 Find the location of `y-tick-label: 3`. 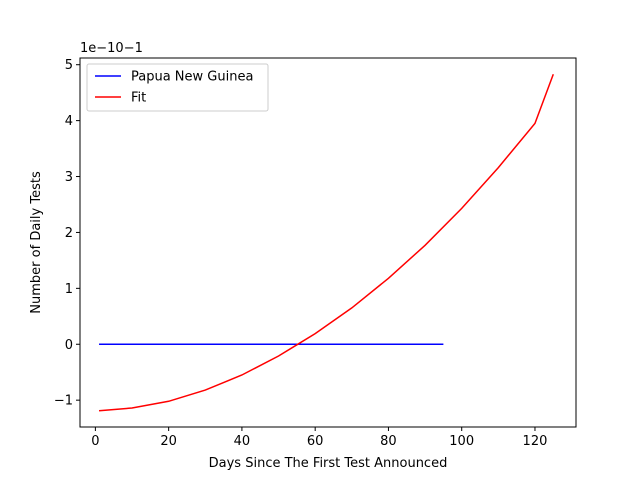

y-tick-label: 3 is located at coordinates (69, 177).